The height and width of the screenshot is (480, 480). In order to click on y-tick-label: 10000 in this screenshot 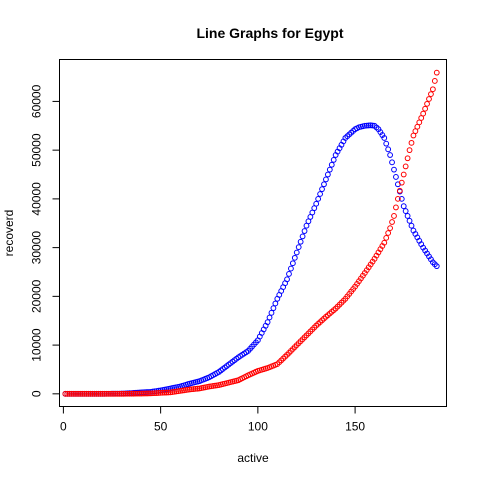, I will do `click(37, 345)`.